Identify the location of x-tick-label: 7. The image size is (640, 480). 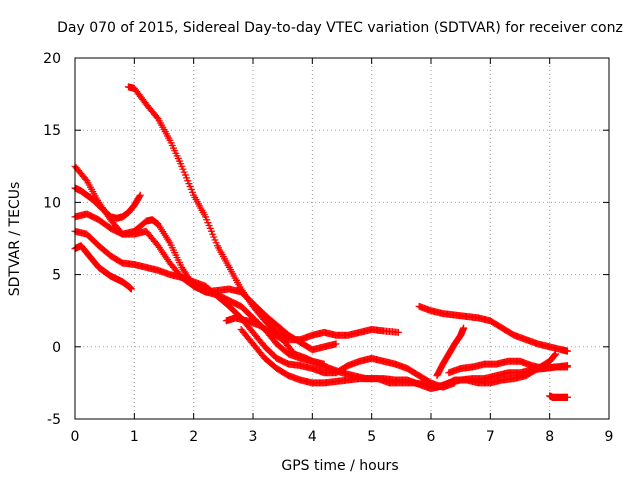
(490, 437).